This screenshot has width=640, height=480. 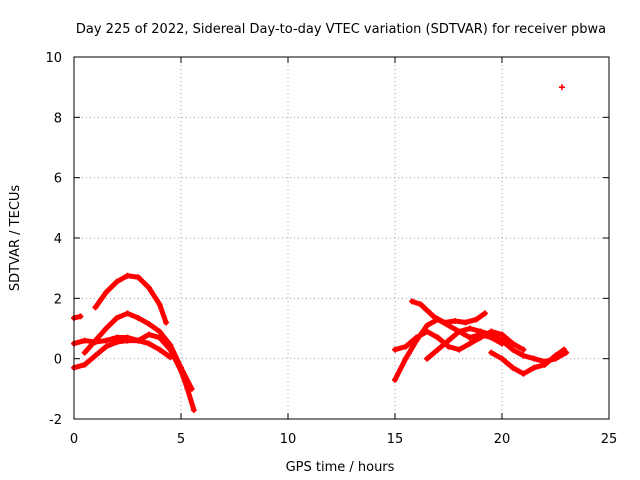 I want to click on x-tick-label: 25, so click(x=609, y=439).